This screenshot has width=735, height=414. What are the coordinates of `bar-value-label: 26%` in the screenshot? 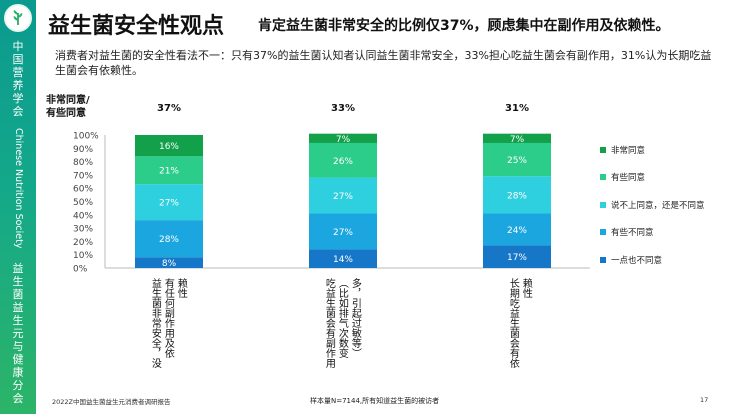 It's located at (343, 162).